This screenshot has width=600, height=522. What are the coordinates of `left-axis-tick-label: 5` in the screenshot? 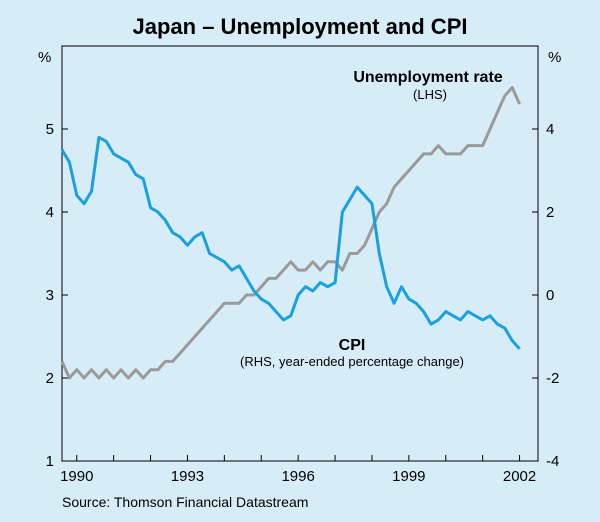 It's located at (50, 129).